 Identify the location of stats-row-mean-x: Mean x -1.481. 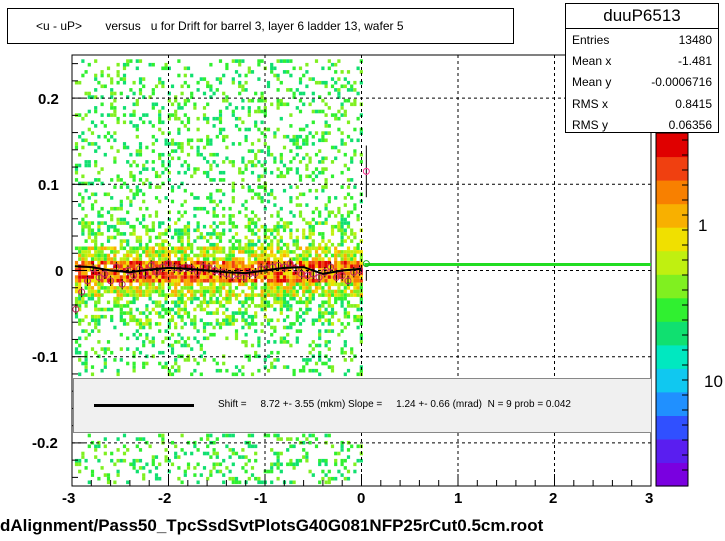
(642, 61).